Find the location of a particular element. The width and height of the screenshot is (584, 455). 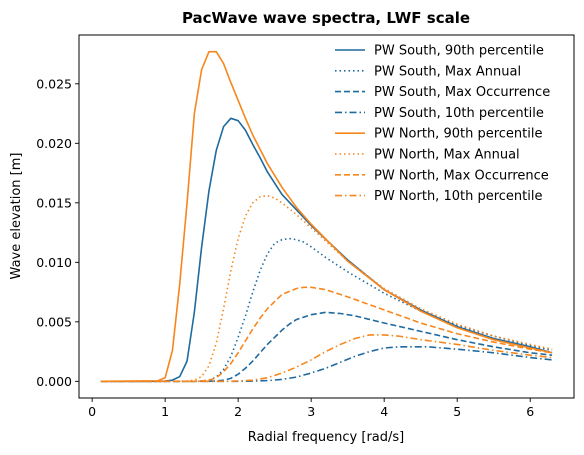

y-axis-label: Wave elevation [m] is located at coordinates (16, 216).